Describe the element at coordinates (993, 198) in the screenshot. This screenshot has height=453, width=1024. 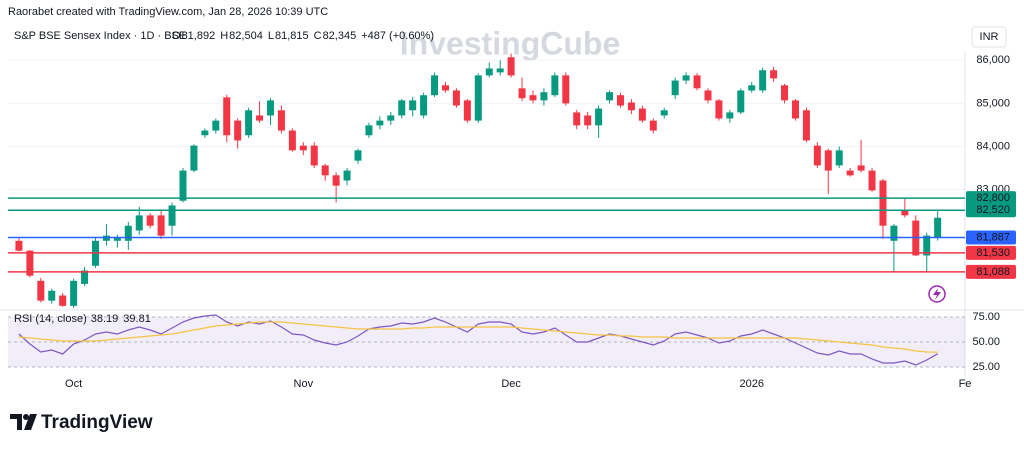
I see `level-label: 82,800` at that location.